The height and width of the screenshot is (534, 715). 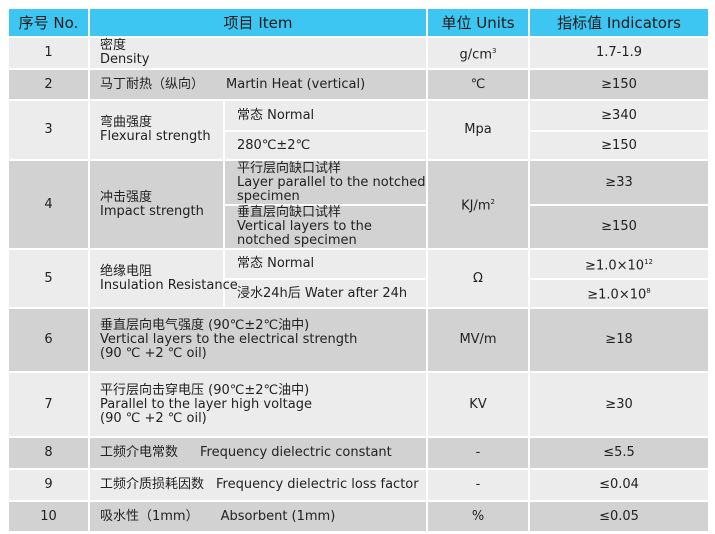 What do you see at coordinates (317, 484) in the screenshot?
I see `item-en: Frequency dielectric loss factor` at bounding box center [317, 484].